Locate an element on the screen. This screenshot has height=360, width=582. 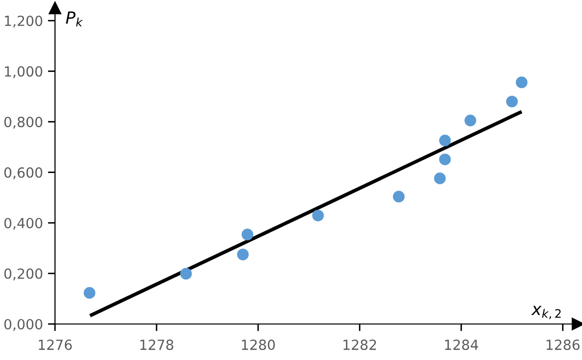
x-tick-label: 1284 is located at coordinates (461, 345).